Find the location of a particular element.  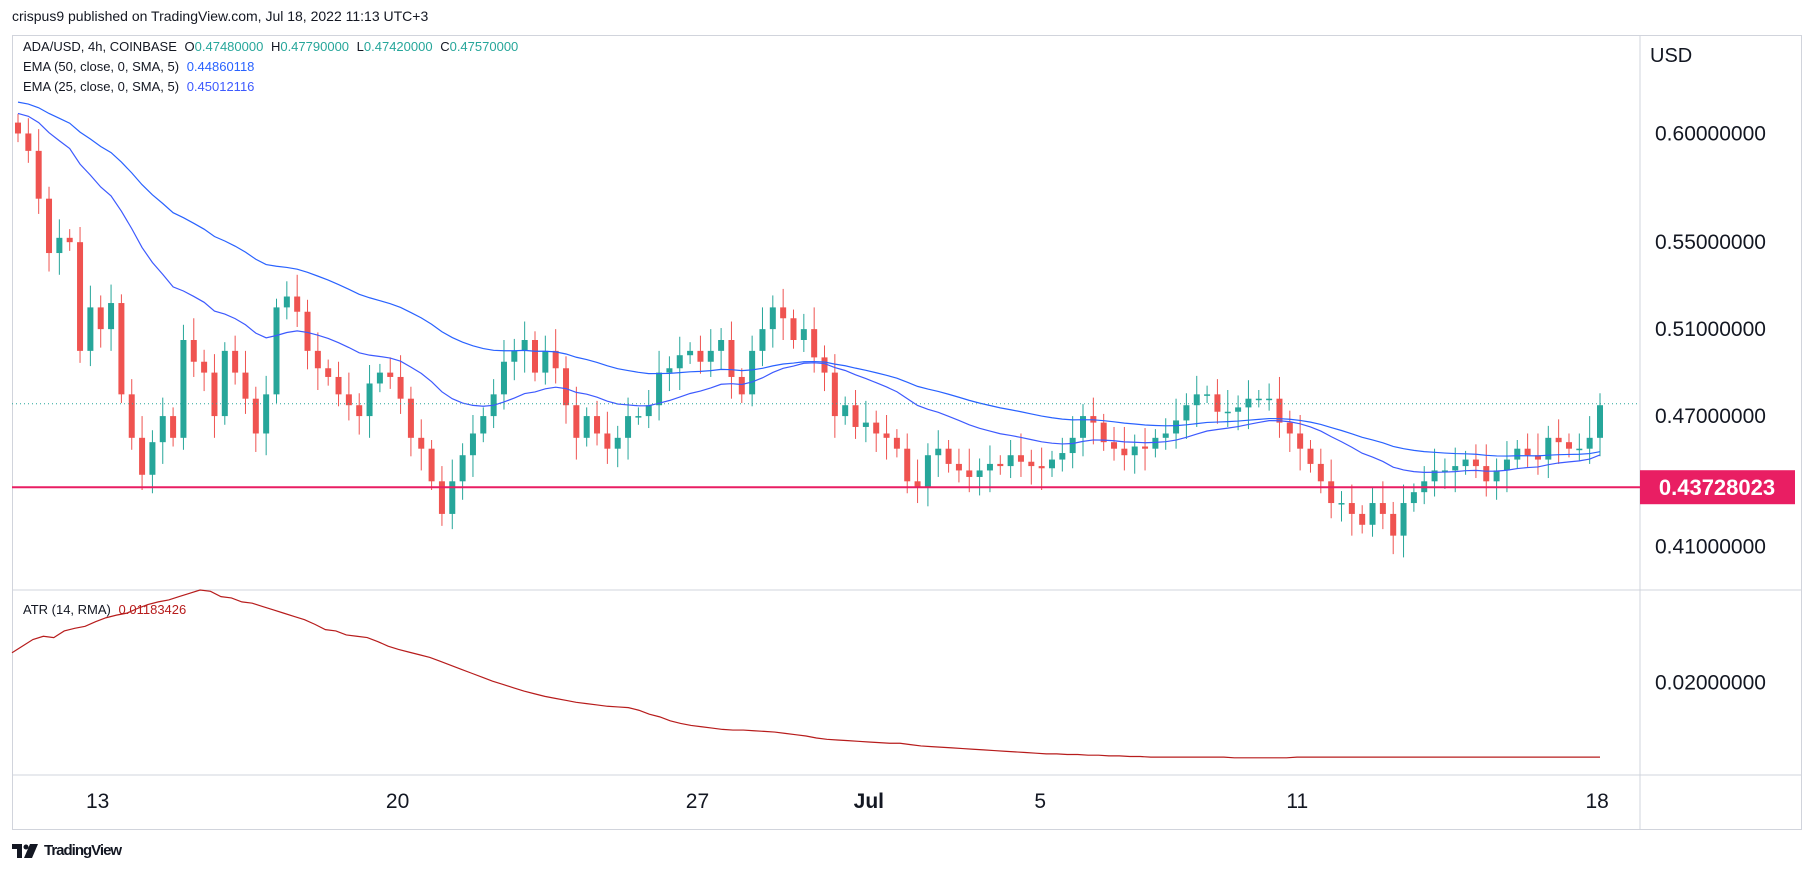

y-tick-label: 0.60000000 is located at coordinates (1710, 133).